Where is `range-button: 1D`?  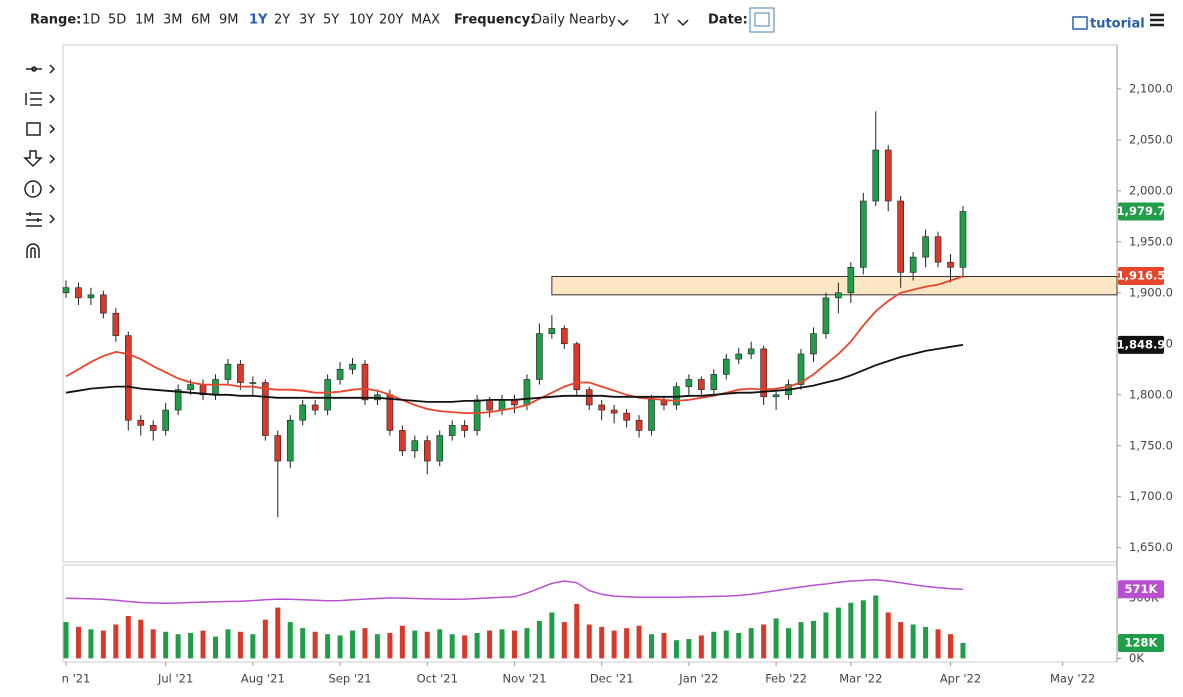 range-button: 1D is located at coordinates (91, 20).